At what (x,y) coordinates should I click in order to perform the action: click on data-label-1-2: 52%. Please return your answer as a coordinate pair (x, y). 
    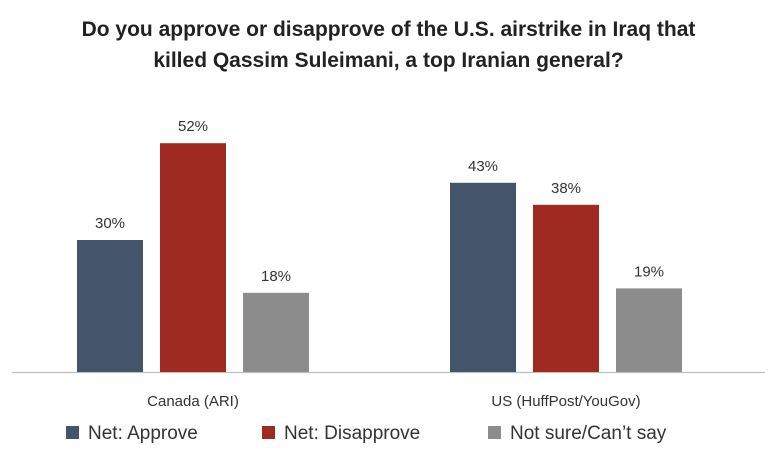
    Looking at the image, I should click on (193, 126).